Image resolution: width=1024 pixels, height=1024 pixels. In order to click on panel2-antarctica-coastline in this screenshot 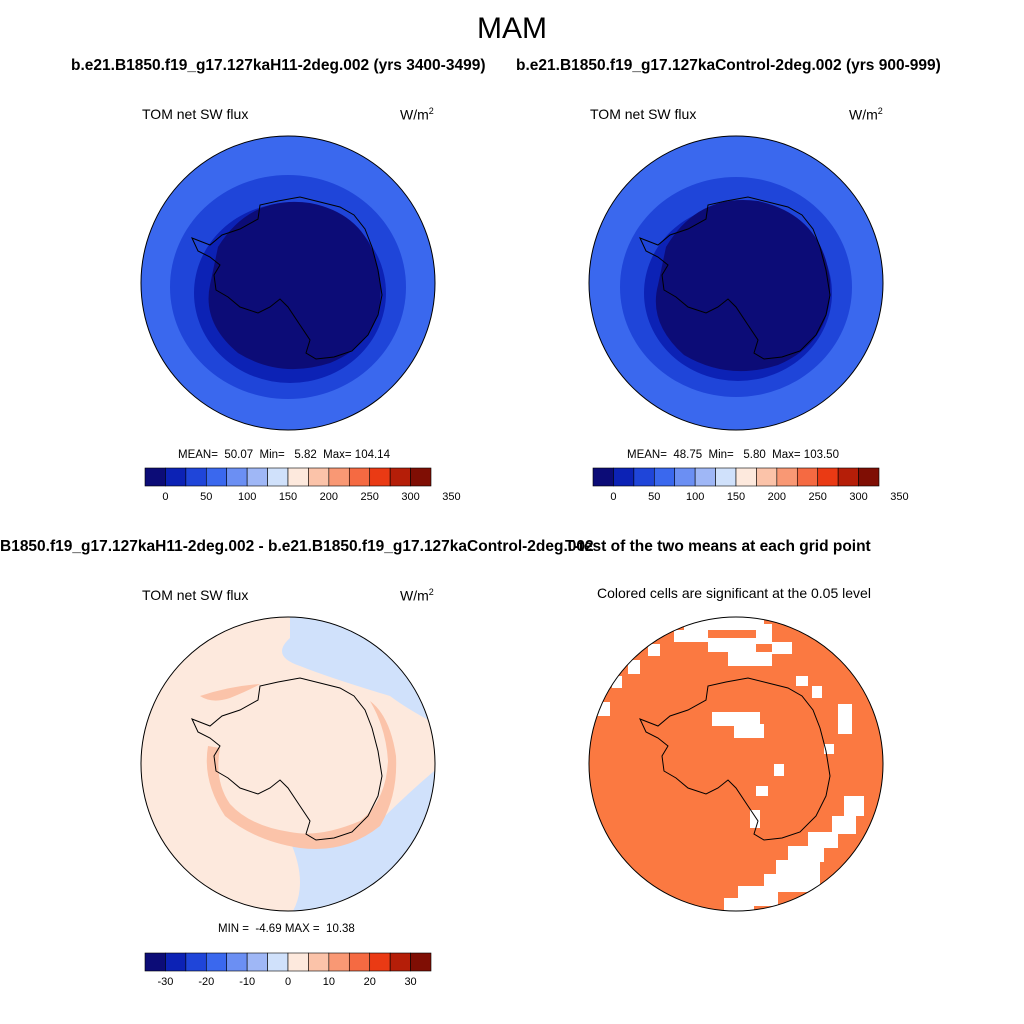, I will do `click(735, 278)`.